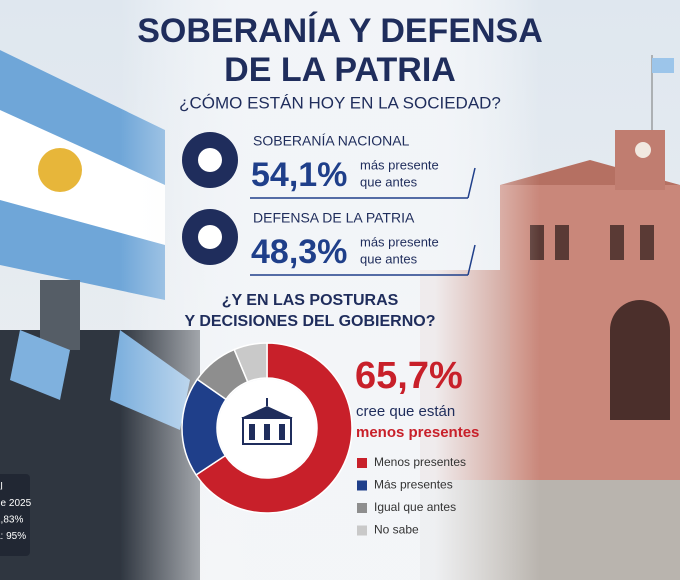  I want to click on note: al de 2025 2,83% a: 95%, so click(16, 515).